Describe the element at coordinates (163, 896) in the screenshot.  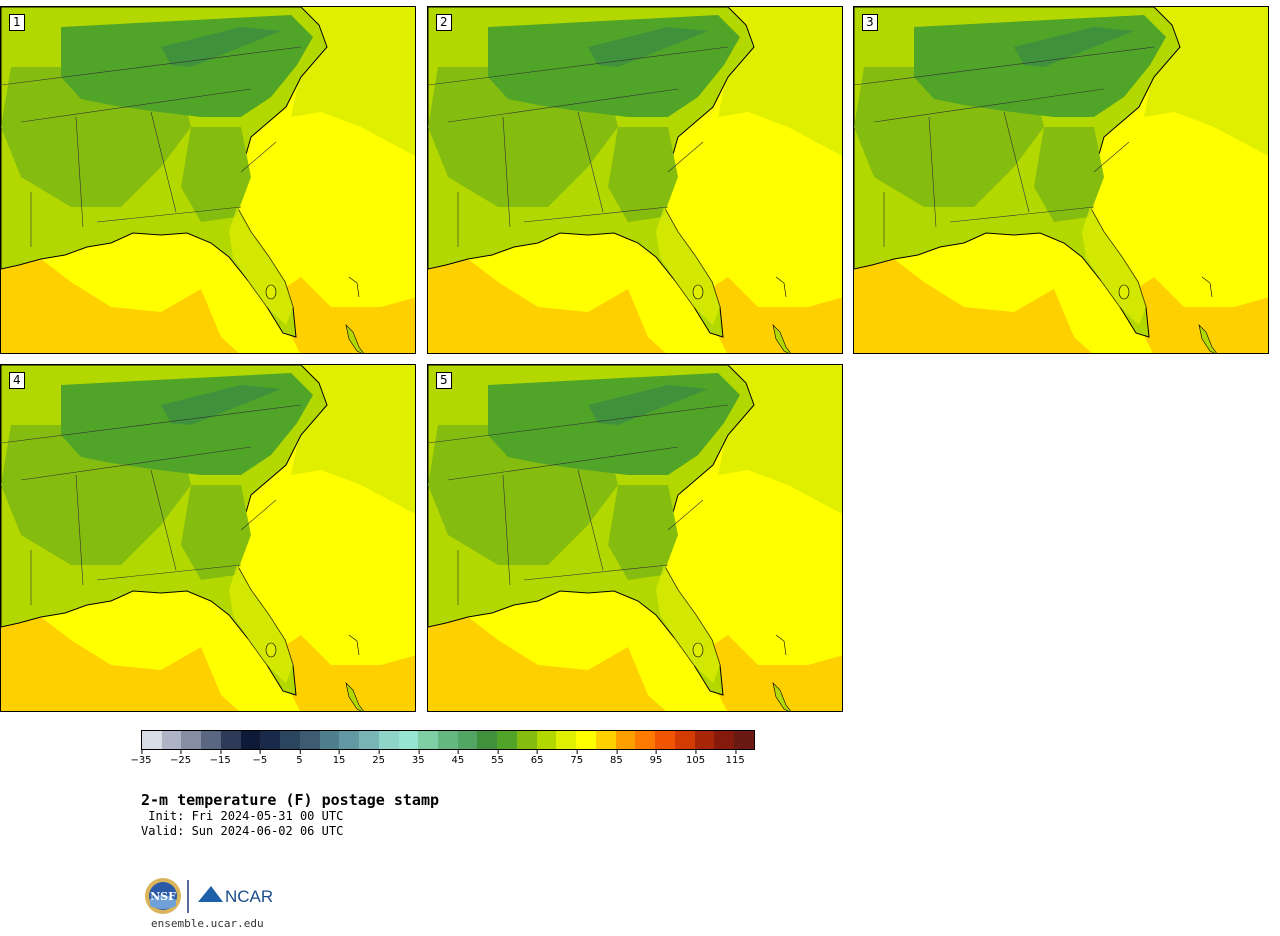
I see `nsf-seal-icon: NSF` at that location.